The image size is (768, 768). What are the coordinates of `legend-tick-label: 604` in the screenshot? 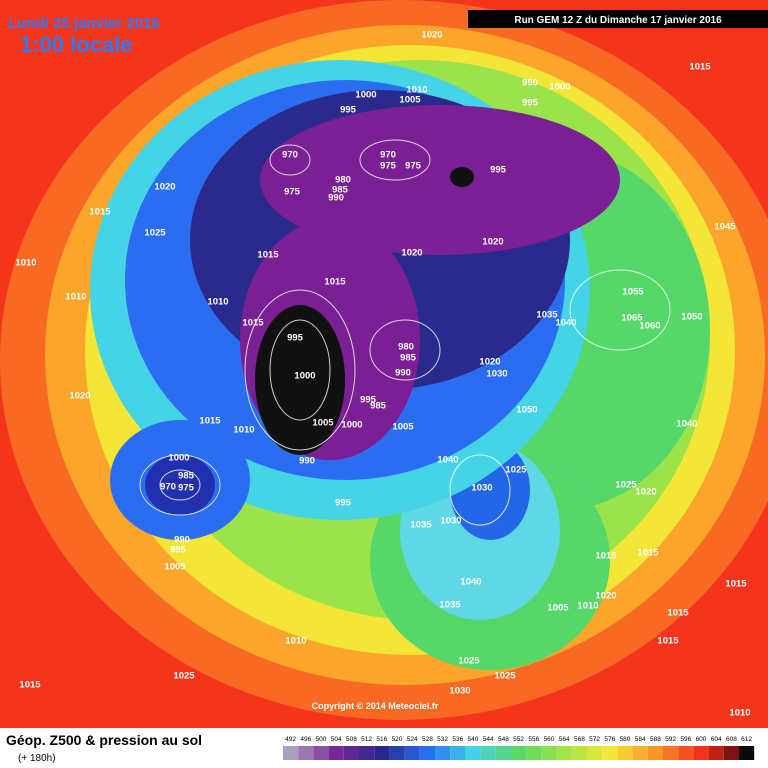 It's located at (716, 739).